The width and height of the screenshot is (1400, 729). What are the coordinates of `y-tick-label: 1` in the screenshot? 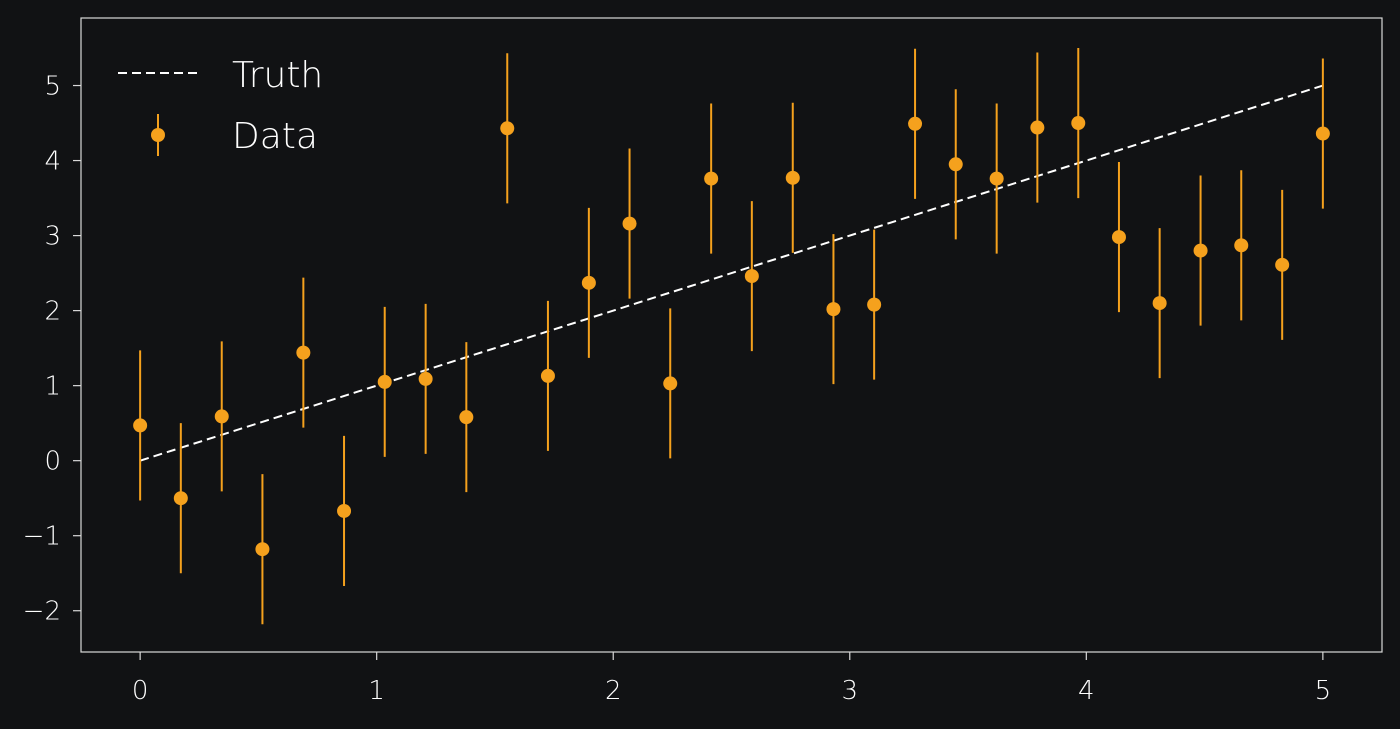 It's located at (52, 387).